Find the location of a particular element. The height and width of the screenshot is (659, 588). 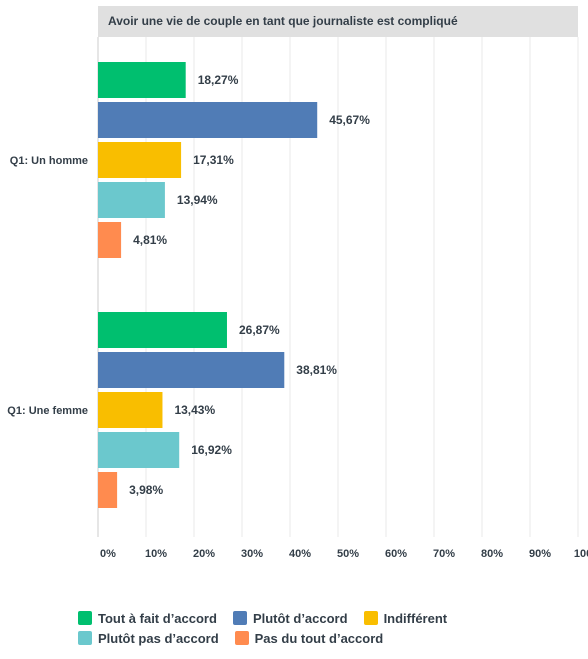

bar-value-label: 4,81% is located at coordinates (150, 240).